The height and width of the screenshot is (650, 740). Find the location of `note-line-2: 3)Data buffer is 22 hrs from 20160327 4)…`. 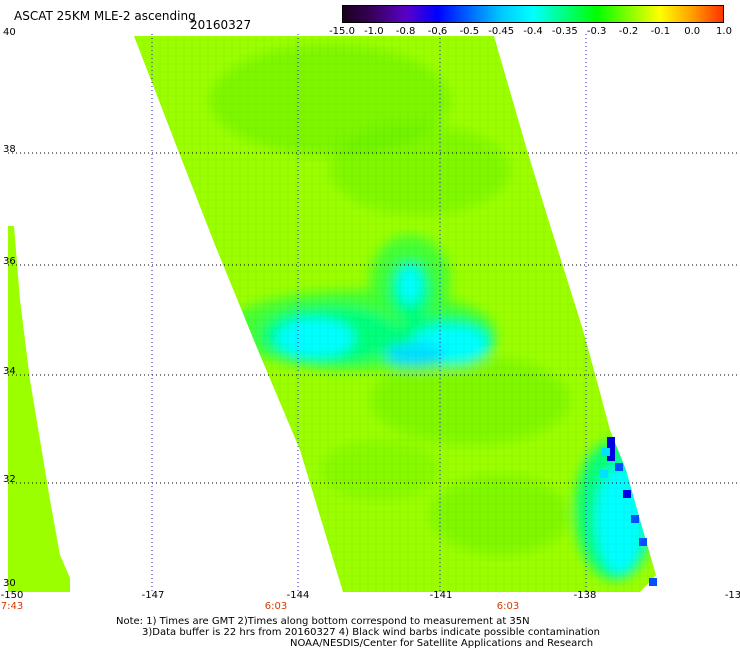

note-line-2: 3)Data buffer is 22 hrs from 20160327 4)… is located at coordinates (371, 632).